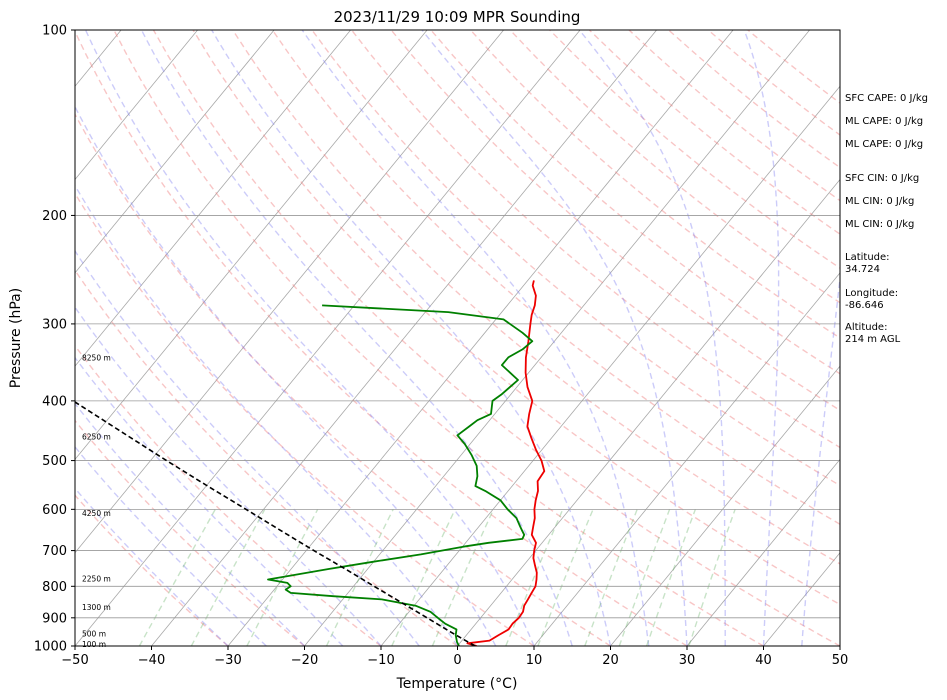 This screenshot has height=700, width=947. I want to click on y-tick-label: 1000, so click(50, 647).